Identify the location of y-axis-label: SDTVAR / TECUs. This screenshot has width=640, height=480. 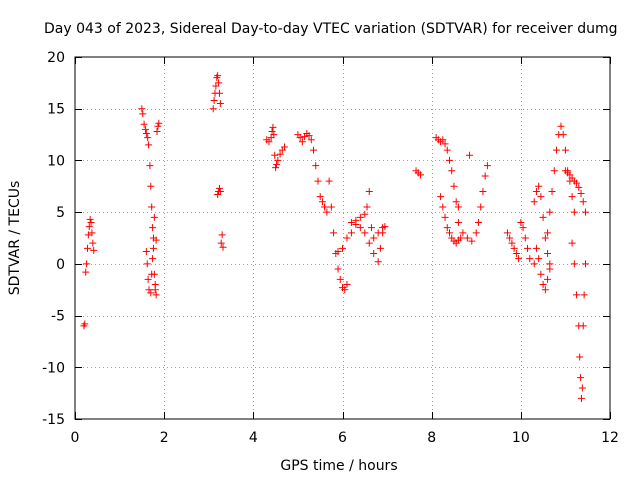
(15, 238).